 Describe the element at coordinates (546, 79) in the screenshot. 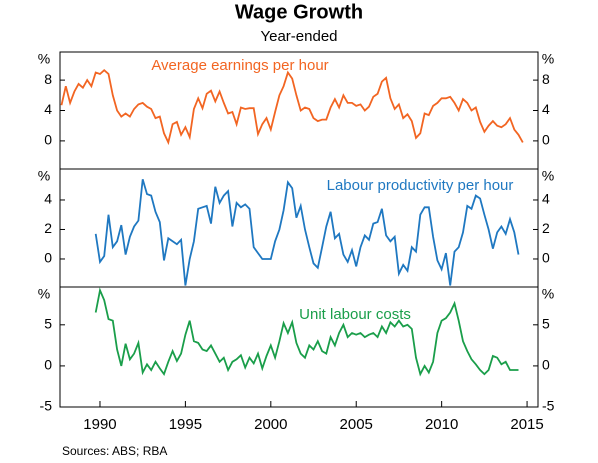

I see `y2-tick-label: 8` at that location.